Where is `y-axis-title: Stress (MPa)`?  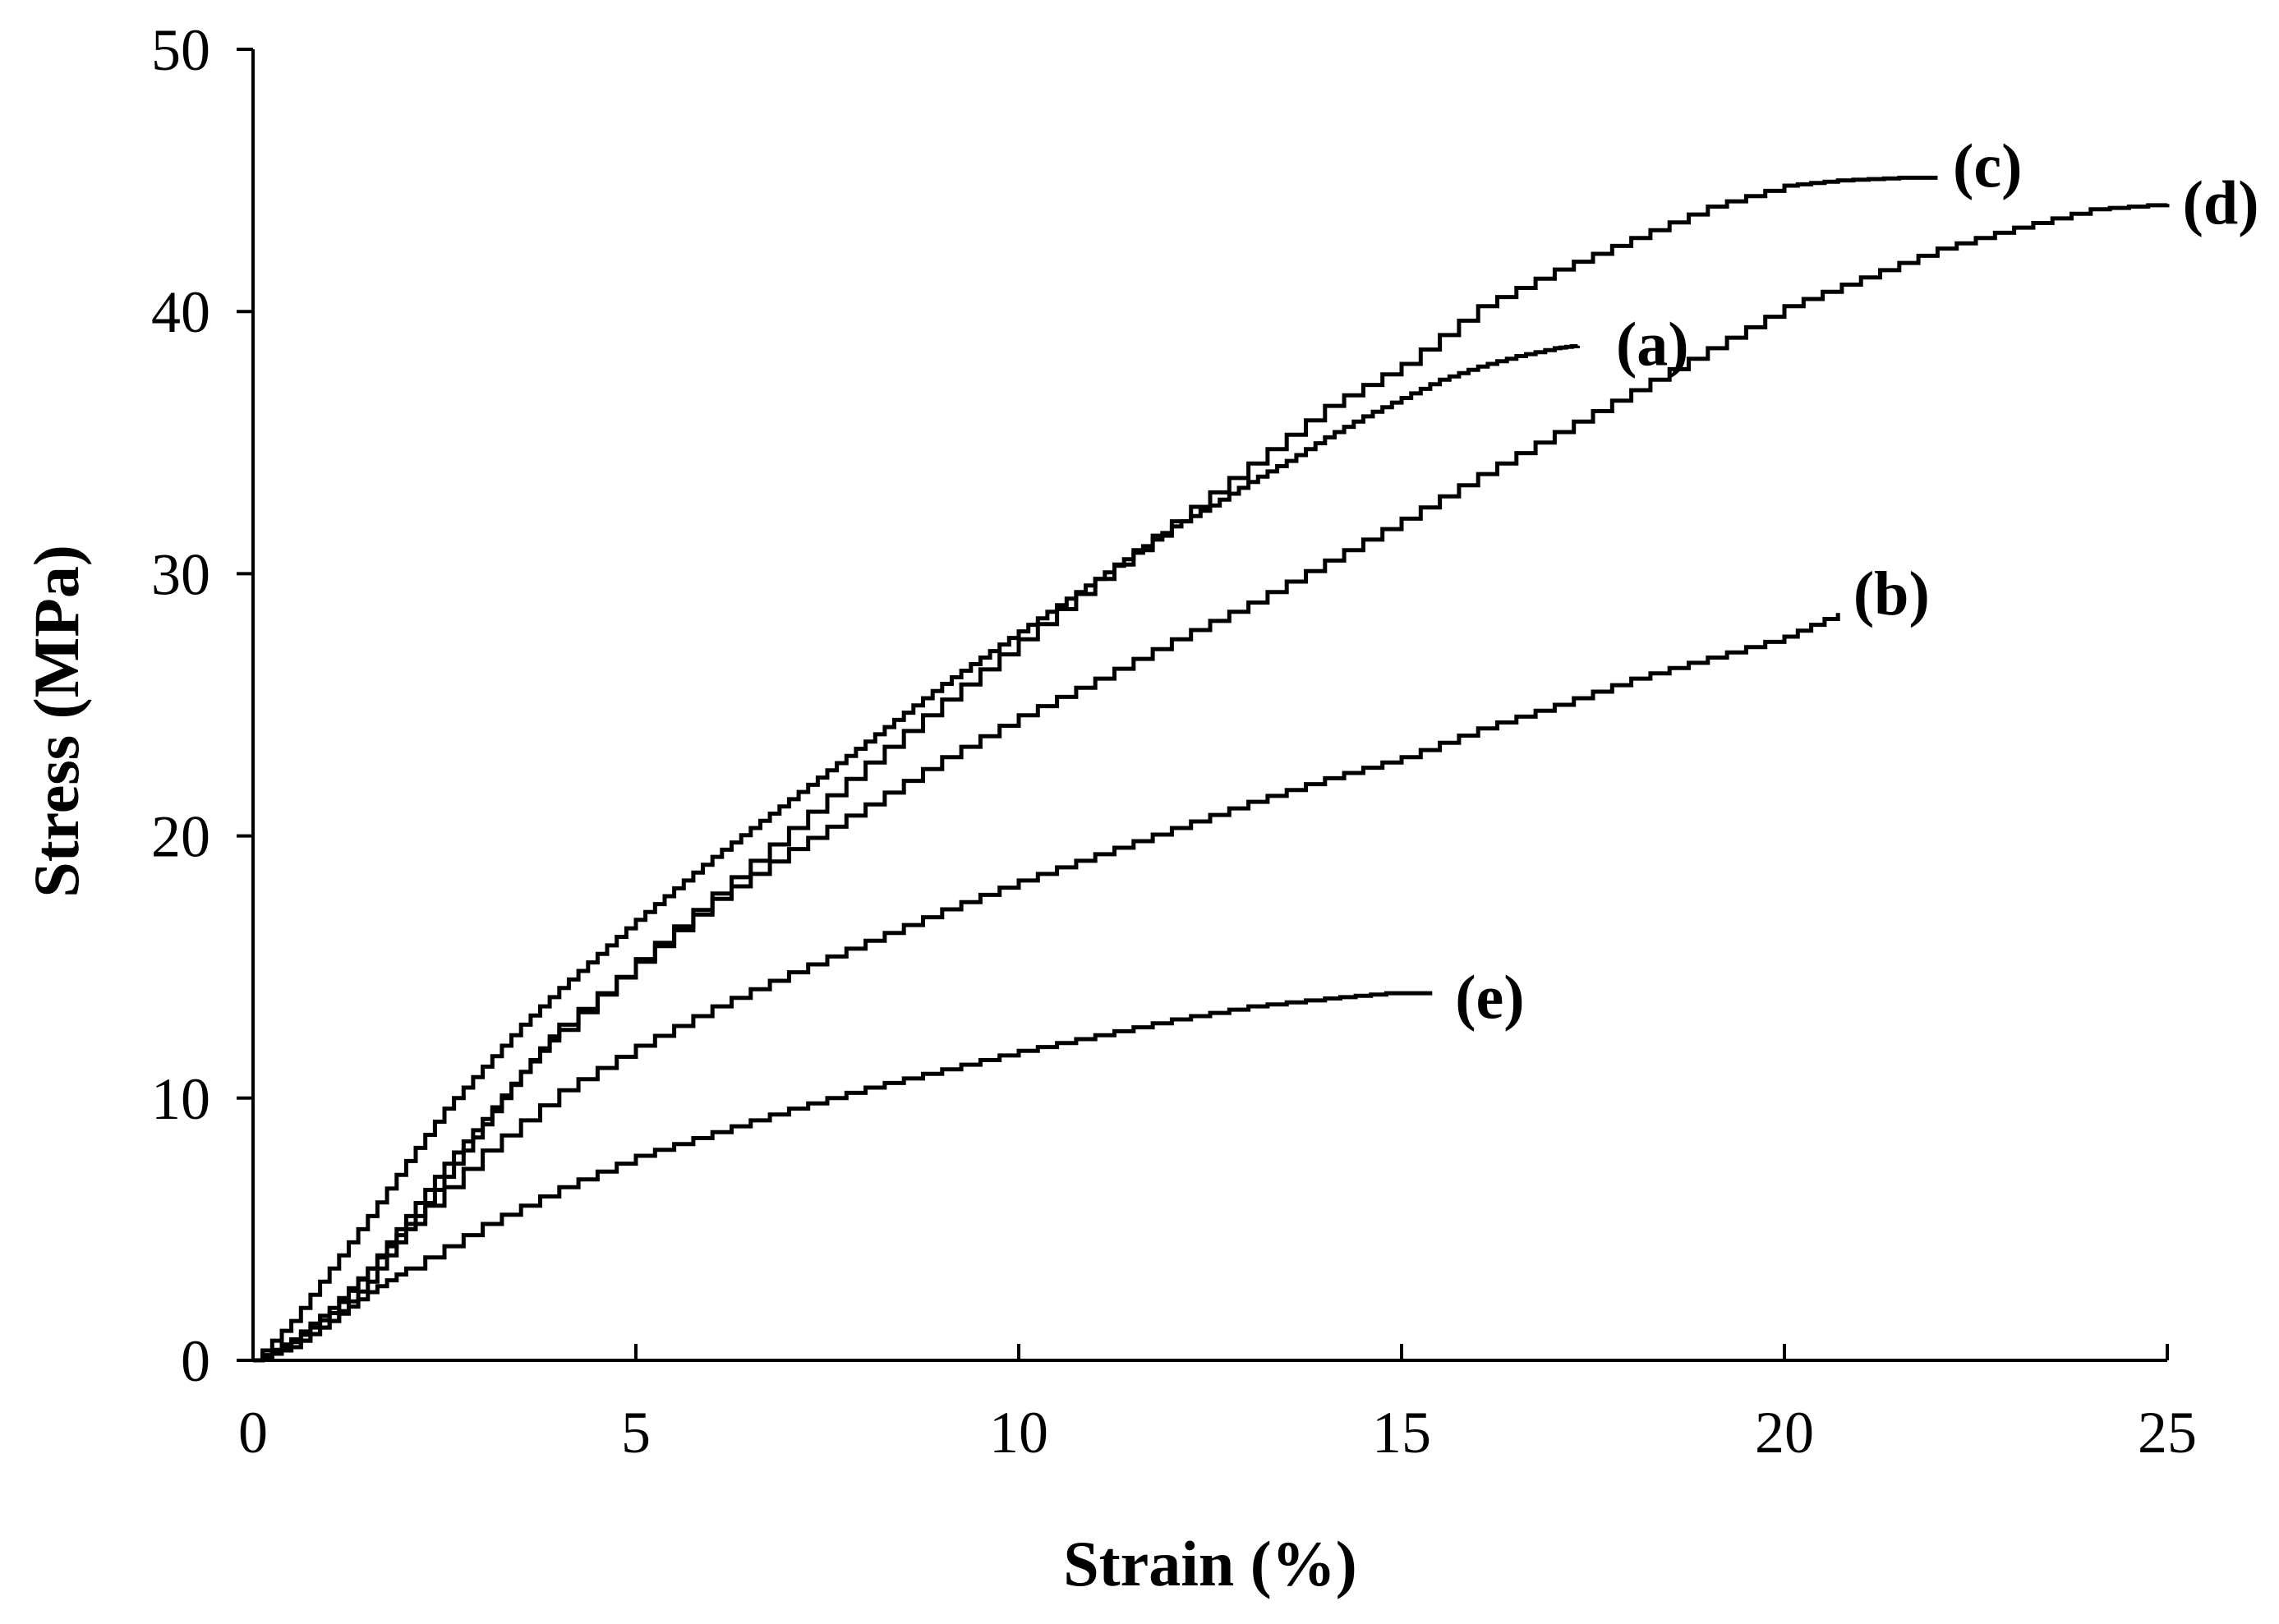
y-axis-title: Stress (MPa) is located at coordinates (56, 721).